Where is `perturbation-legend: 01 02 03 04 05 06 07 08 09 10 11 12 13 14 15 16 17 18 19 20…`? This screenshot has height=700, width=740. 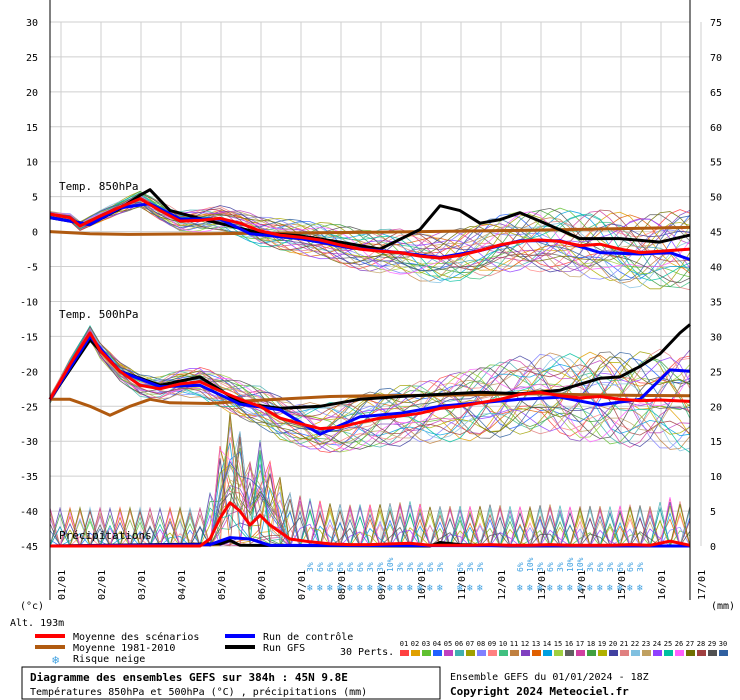
perturbation-legend: 01 02 03 04 05 06 07 08 09 10 11 12 13 14 15 16 17 18 19 20… is located at coordinates (564, 648).